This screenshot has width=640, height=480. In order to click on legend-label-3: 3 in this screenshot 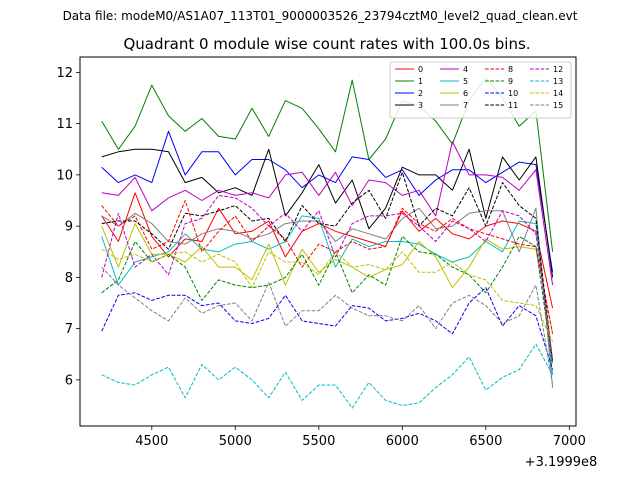, I will do `click(420, 105)`.